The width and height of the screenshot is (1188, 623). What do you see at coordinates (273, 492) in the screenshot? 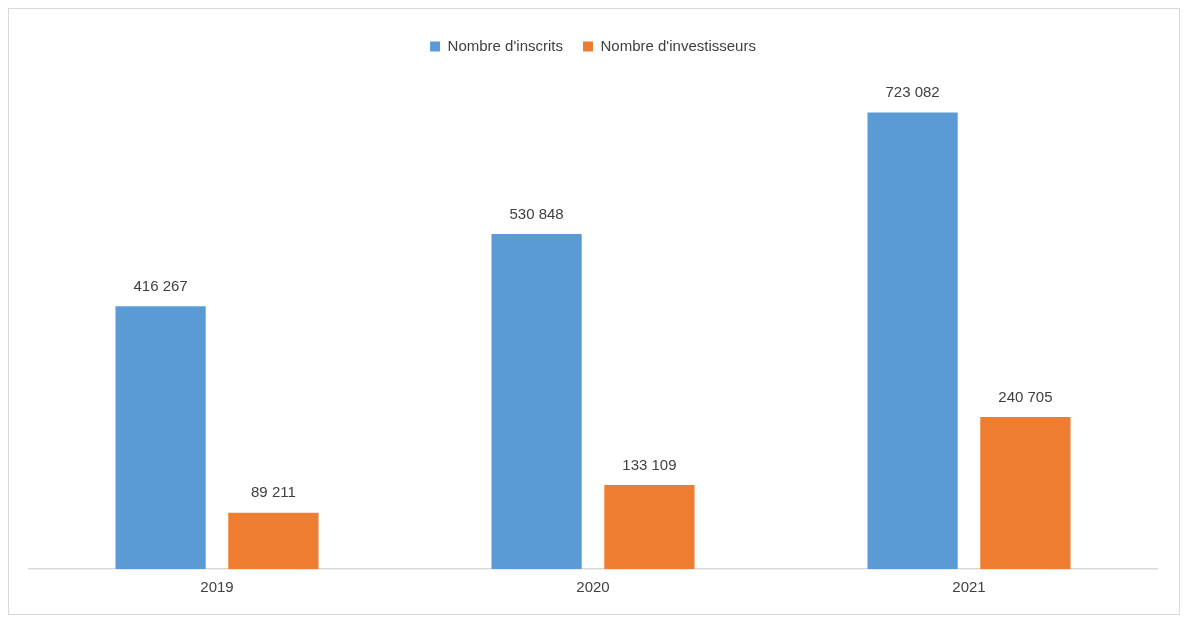
I see `data-label: 89 211` at bounding box center [273, 492].